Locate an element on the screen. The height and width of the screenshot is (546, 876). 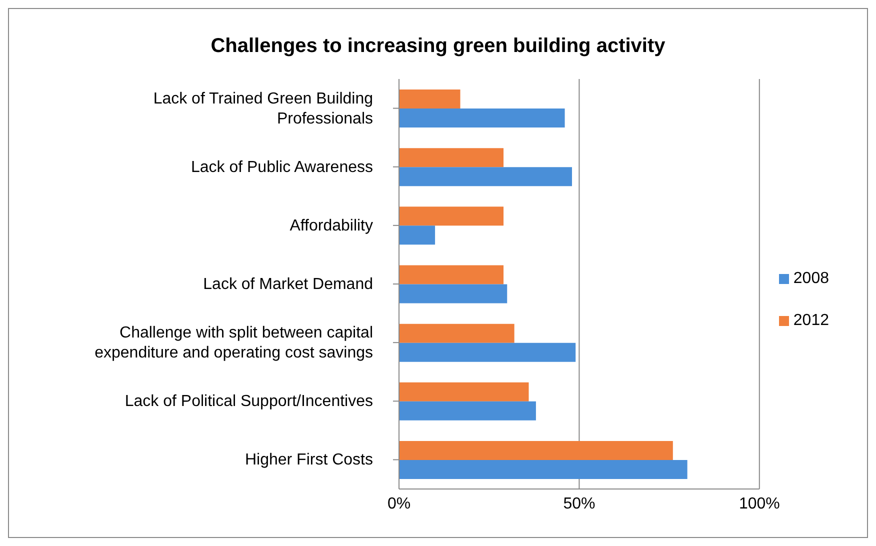
x-tick-label: 50% is located at coordinates (579, 503).